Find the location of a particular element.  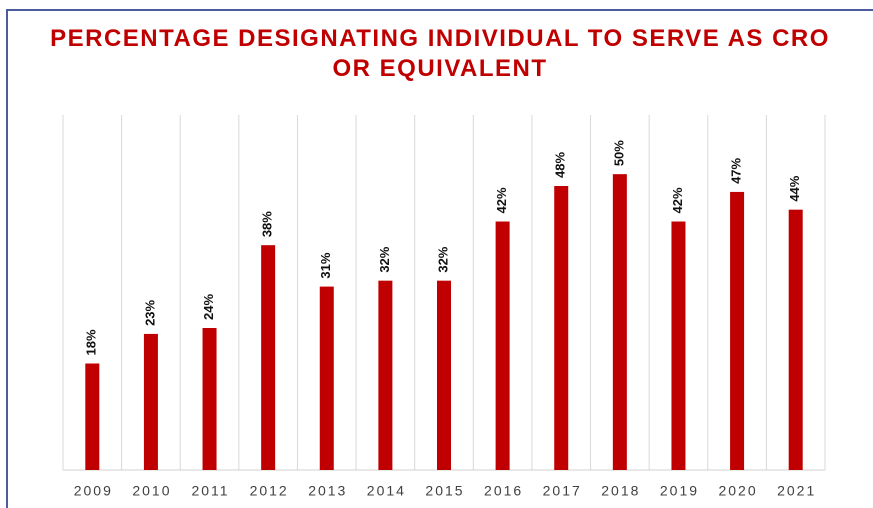

x-tick-label: 2018 is located at coordinates (620, 491).